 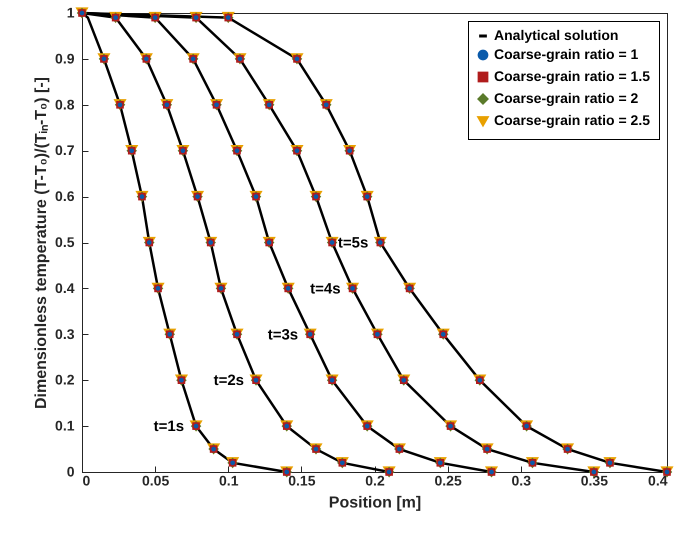 I want to click on x-tick-label: 0.1, so click(x=229, y=480).